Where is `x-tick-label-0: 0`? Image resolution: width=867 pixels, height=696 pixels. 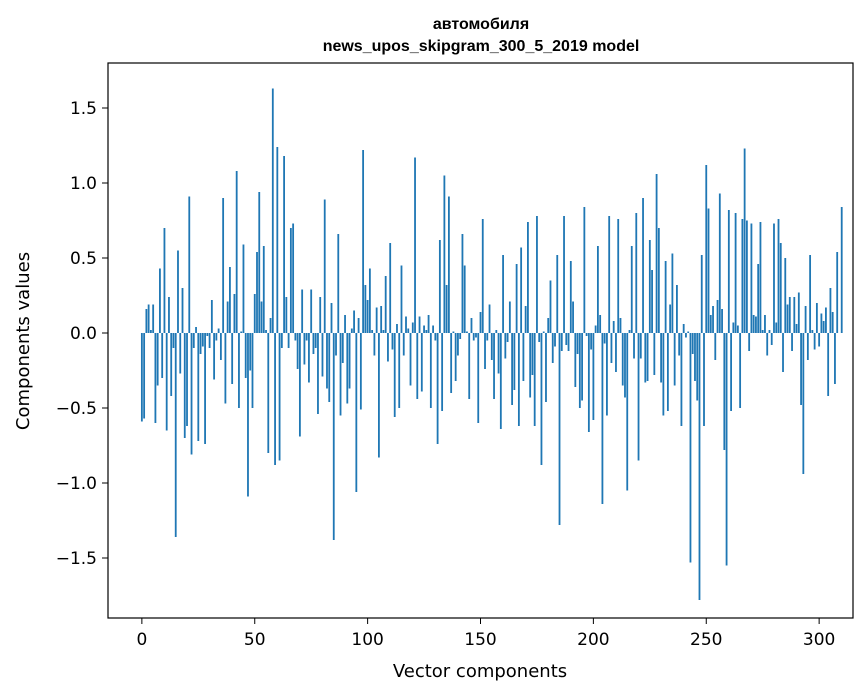 x-tick-label-0: 0 is located at coordinates (141, 640).